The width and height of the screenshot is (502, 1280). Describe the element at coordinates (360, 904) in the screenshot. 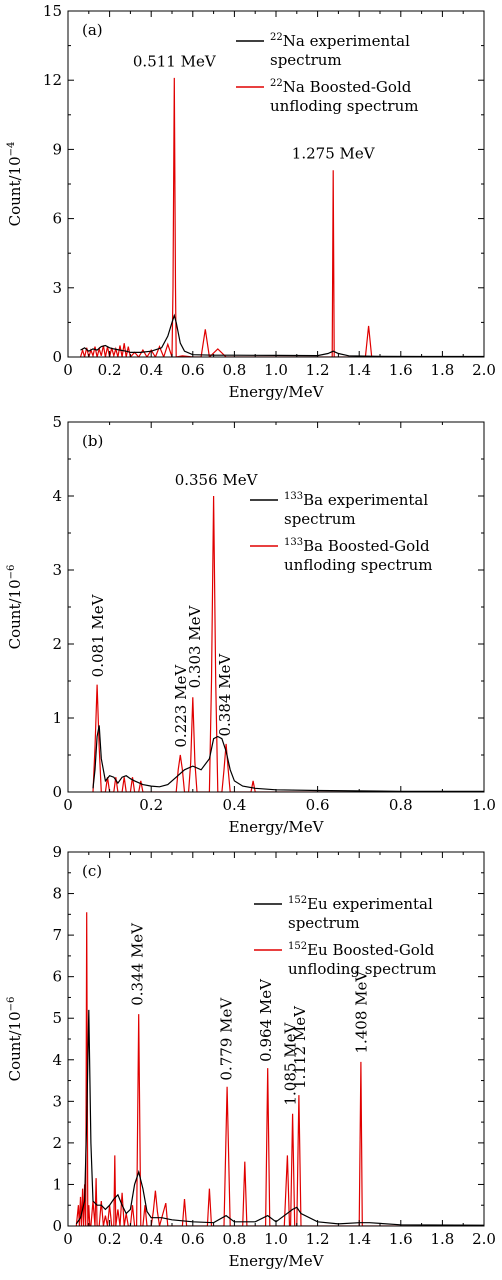

I see `legend-entry-line1: 152Eu experimental` at that location.